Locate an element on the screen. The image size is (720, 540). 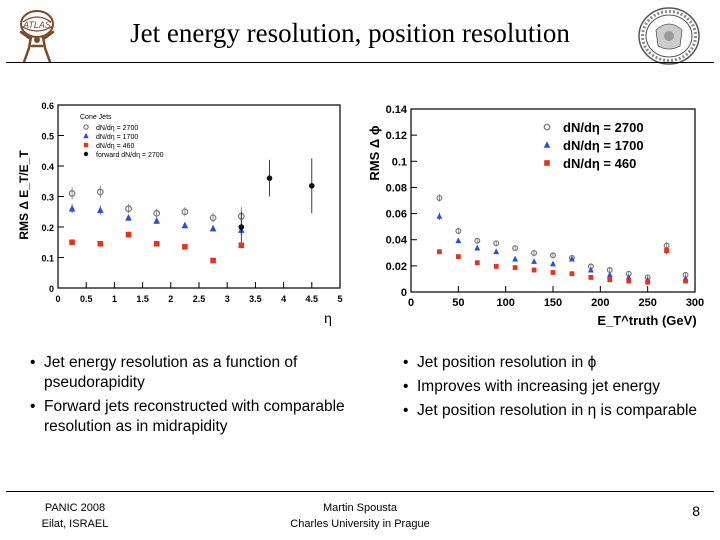
university-seal is located at coordinates (669, 36).